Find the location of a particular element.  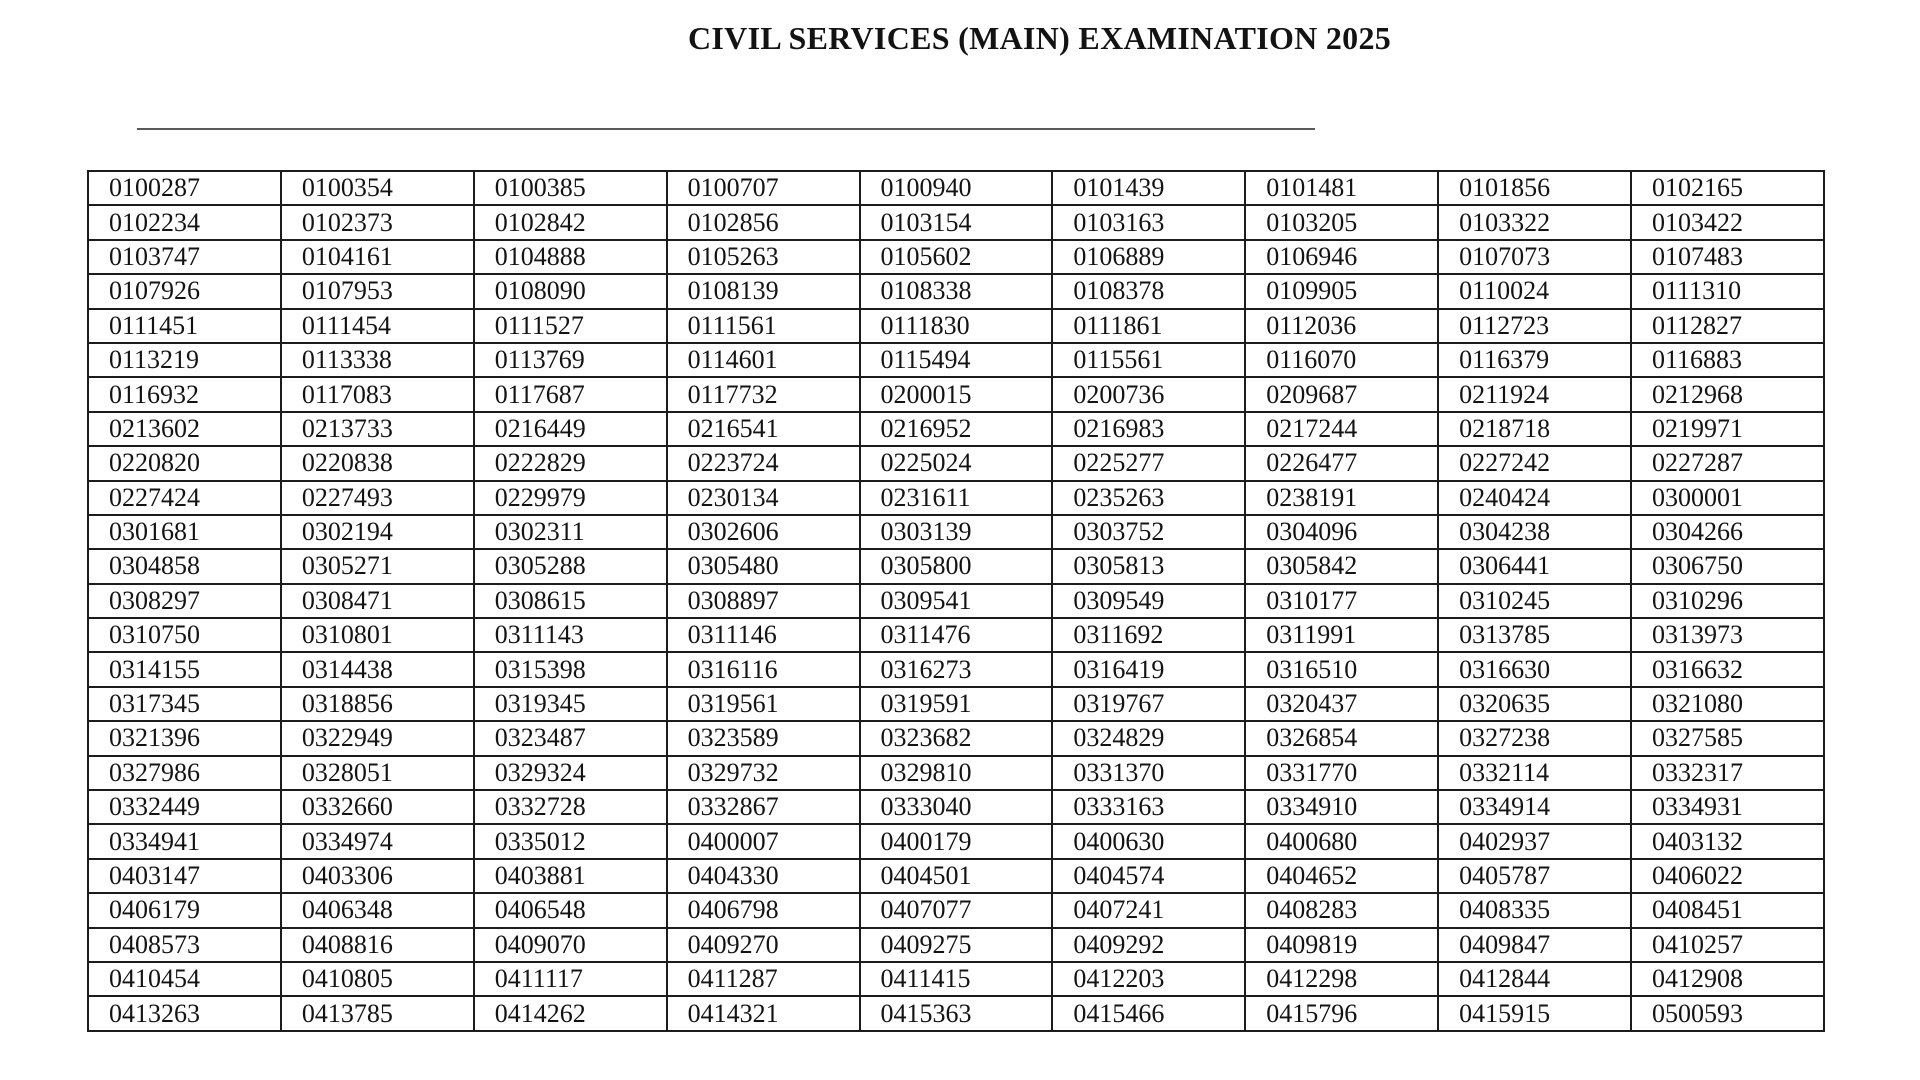

roll-number-cell: 0411287 is located at coordinates (763, 979).